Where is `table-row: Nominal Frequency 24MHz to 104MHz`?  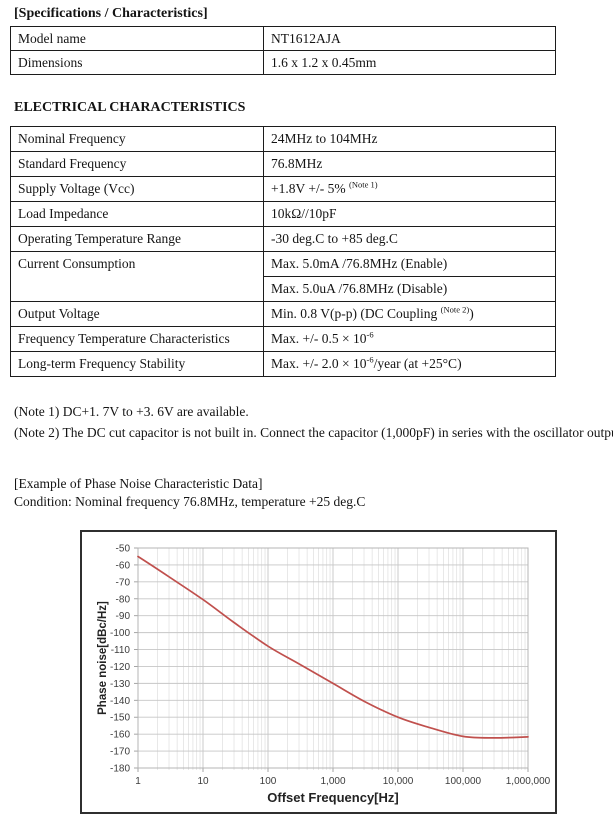
table-row: Nominal Frequency 24MHz to 104MHz is located at coordinates (283, 139).